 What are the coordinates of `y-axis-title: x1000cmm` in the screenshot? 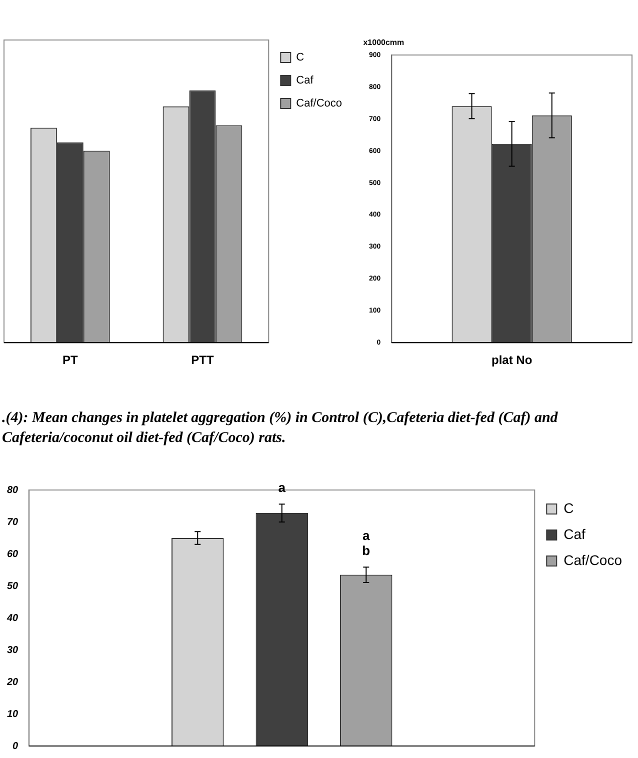 It's located at (383, 42).